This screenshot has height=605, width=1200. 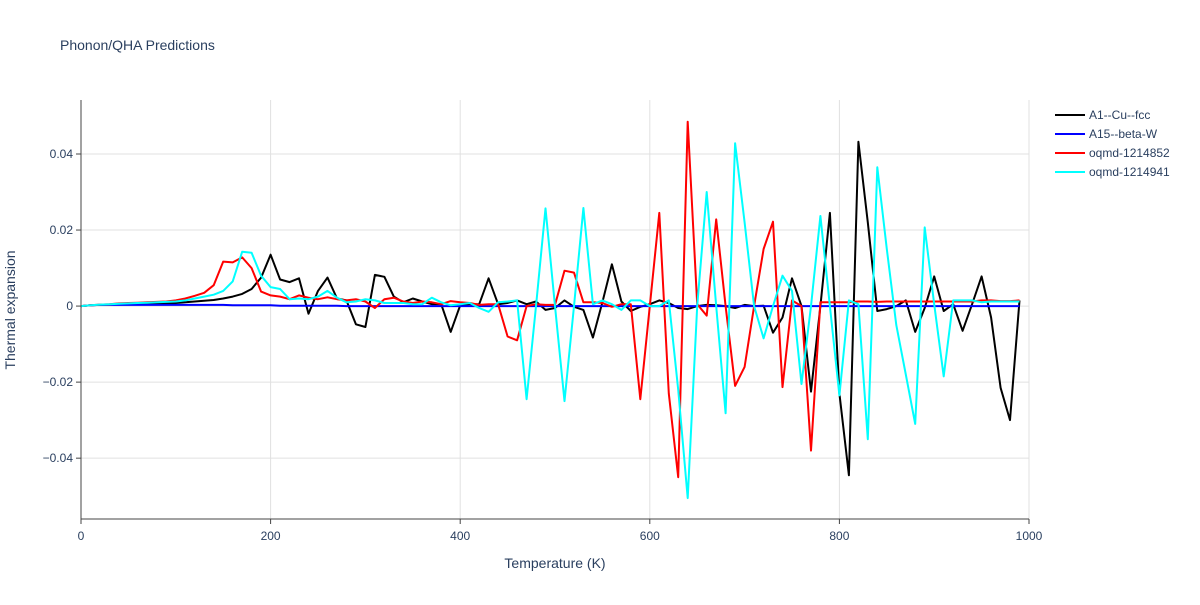 I want to click on legend-item: A1--Cu--fcc, so click(x=1102, y=115).